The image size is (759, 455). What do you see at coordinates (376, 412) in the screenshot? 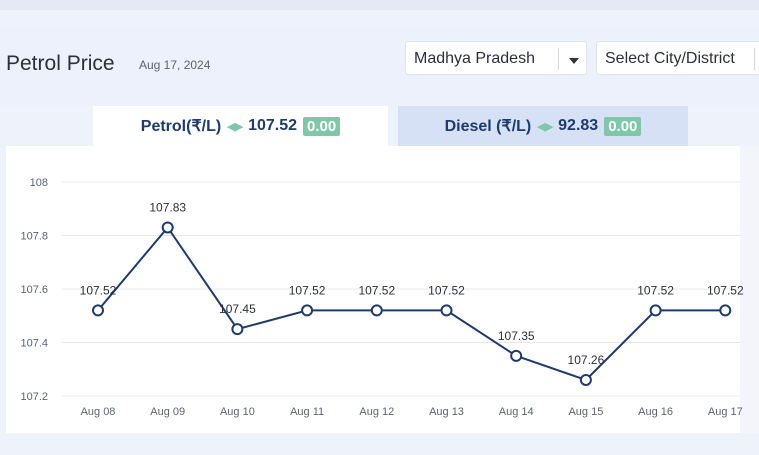
I see `x-tick-label: Aug 12` at bounding box center [376, 412].